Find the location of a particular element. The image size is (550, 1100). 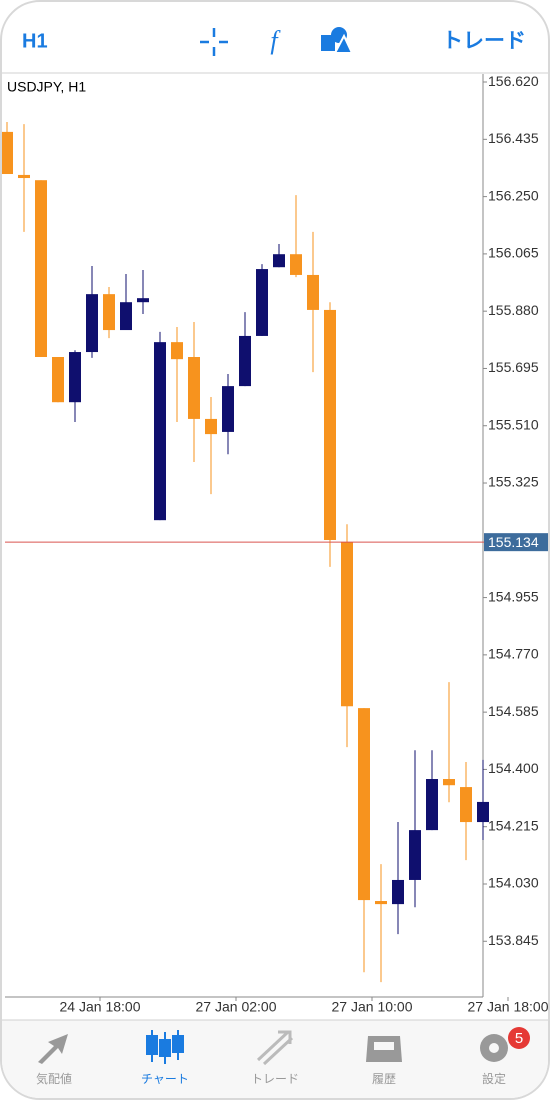

tab-label: トレード is located at coordinates (275, 1079).